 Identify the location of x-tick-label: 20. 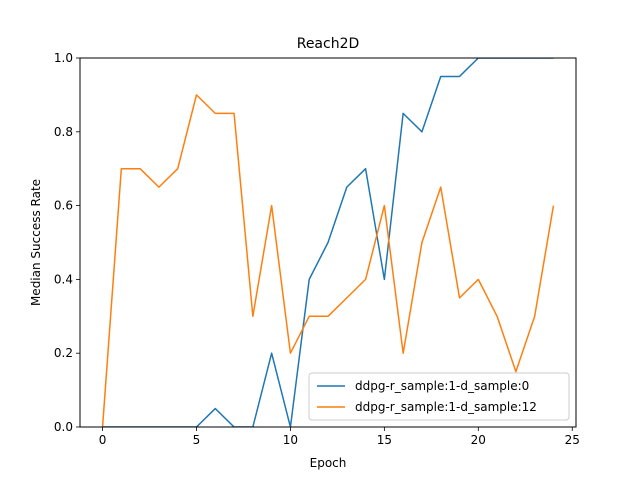
(478, 440).